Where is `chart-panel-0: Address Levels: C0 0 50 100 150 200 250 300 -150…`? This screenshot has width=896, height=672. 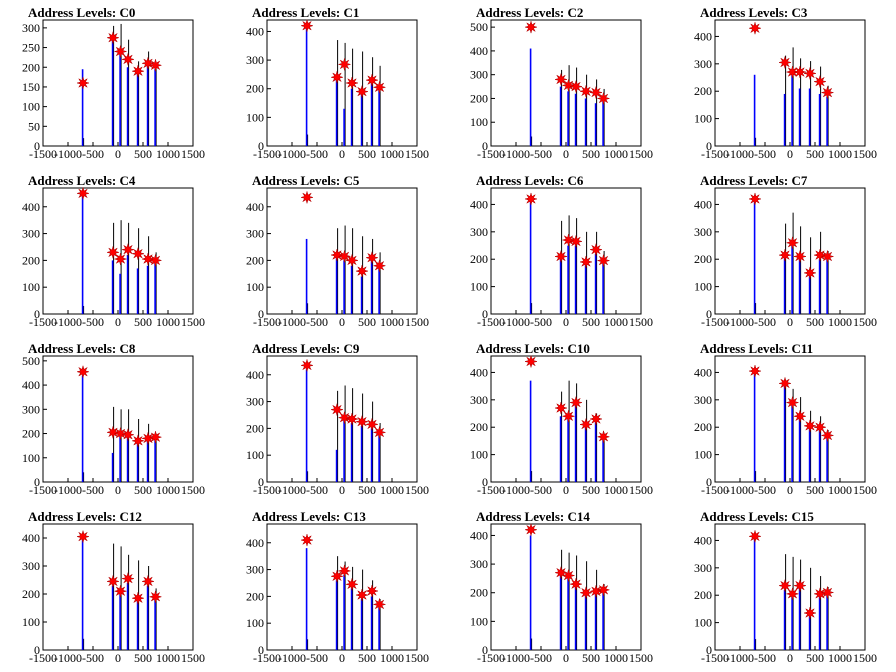 chart-panel-0: Address Levels: C0 0 50 100 150 200 250 300 -150… is located at coordinates (113, 83).